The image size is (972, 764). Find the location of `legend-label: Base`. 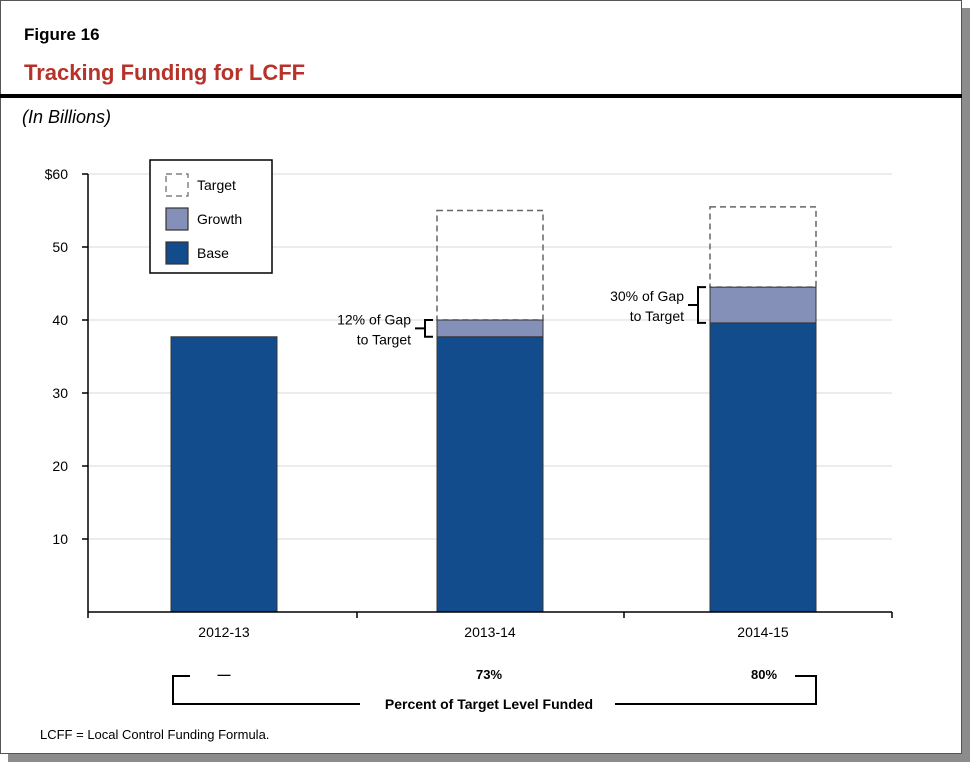

legend-label: Base is located at coordinates (213, 253).